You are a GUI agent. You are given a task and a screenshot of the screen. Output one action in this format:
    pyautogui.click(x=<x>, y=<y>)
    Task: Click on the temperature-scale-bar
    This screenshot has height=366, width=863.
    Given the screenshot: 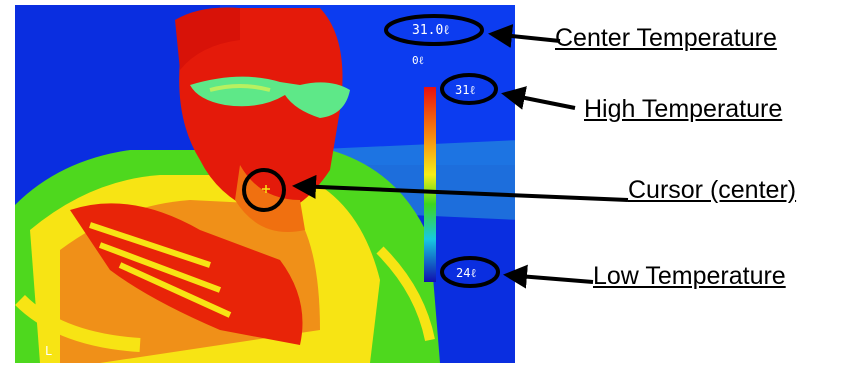 What is the action you would take?
    pyautogui.click(x=430, y=184)
    